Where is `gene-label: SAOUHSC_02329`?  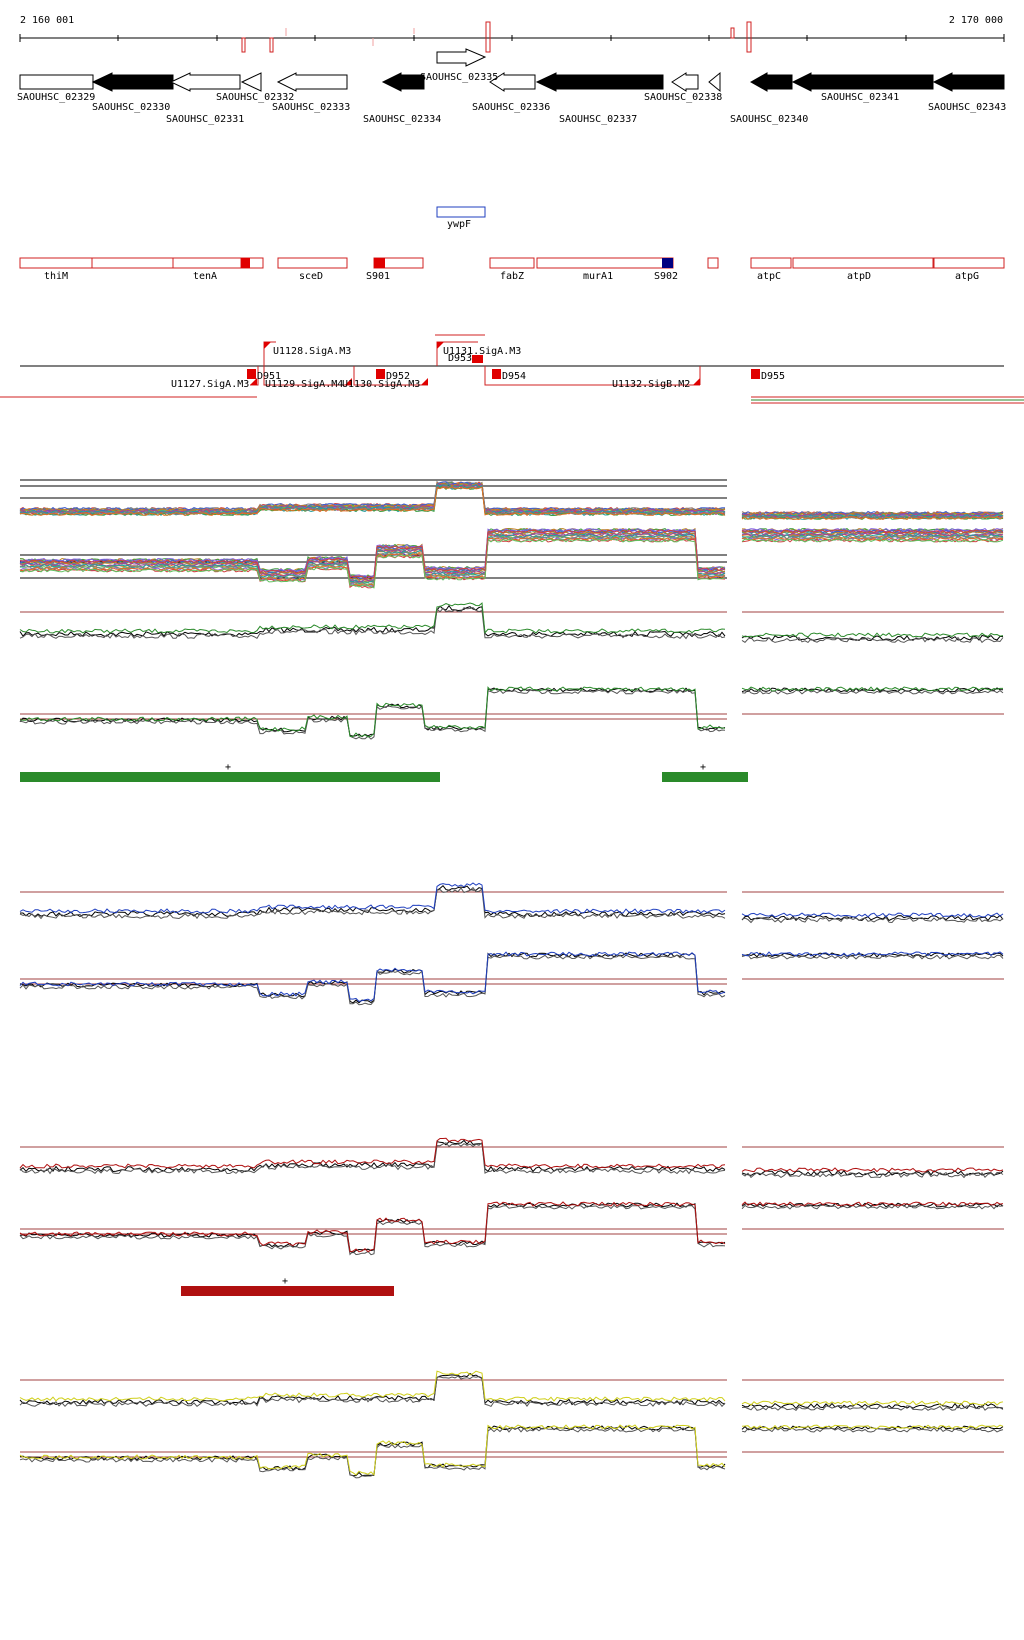 gene-label: SAOUHSC_02329 is located at coordinates (56, 97).